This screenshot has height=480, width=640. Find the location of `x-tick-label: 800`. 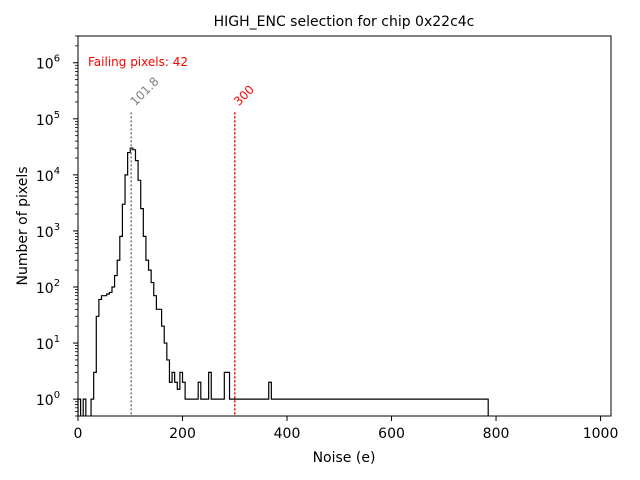

x-tick-label: 800 is located at coordinates (496, 434).